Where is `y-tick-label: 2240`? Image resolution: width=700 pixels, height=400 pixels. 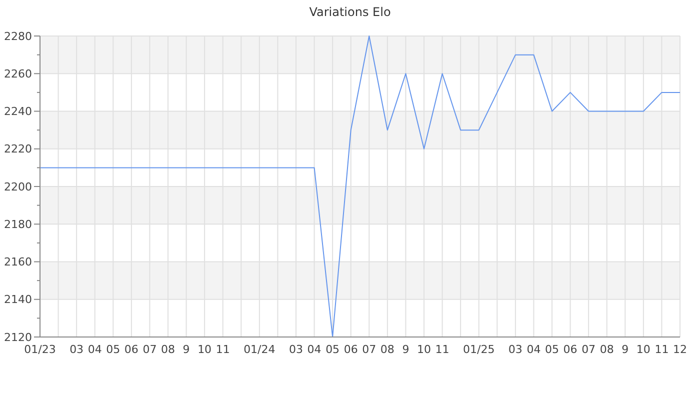
y-tick-label: 2240 is located at coordinates (18, 111).